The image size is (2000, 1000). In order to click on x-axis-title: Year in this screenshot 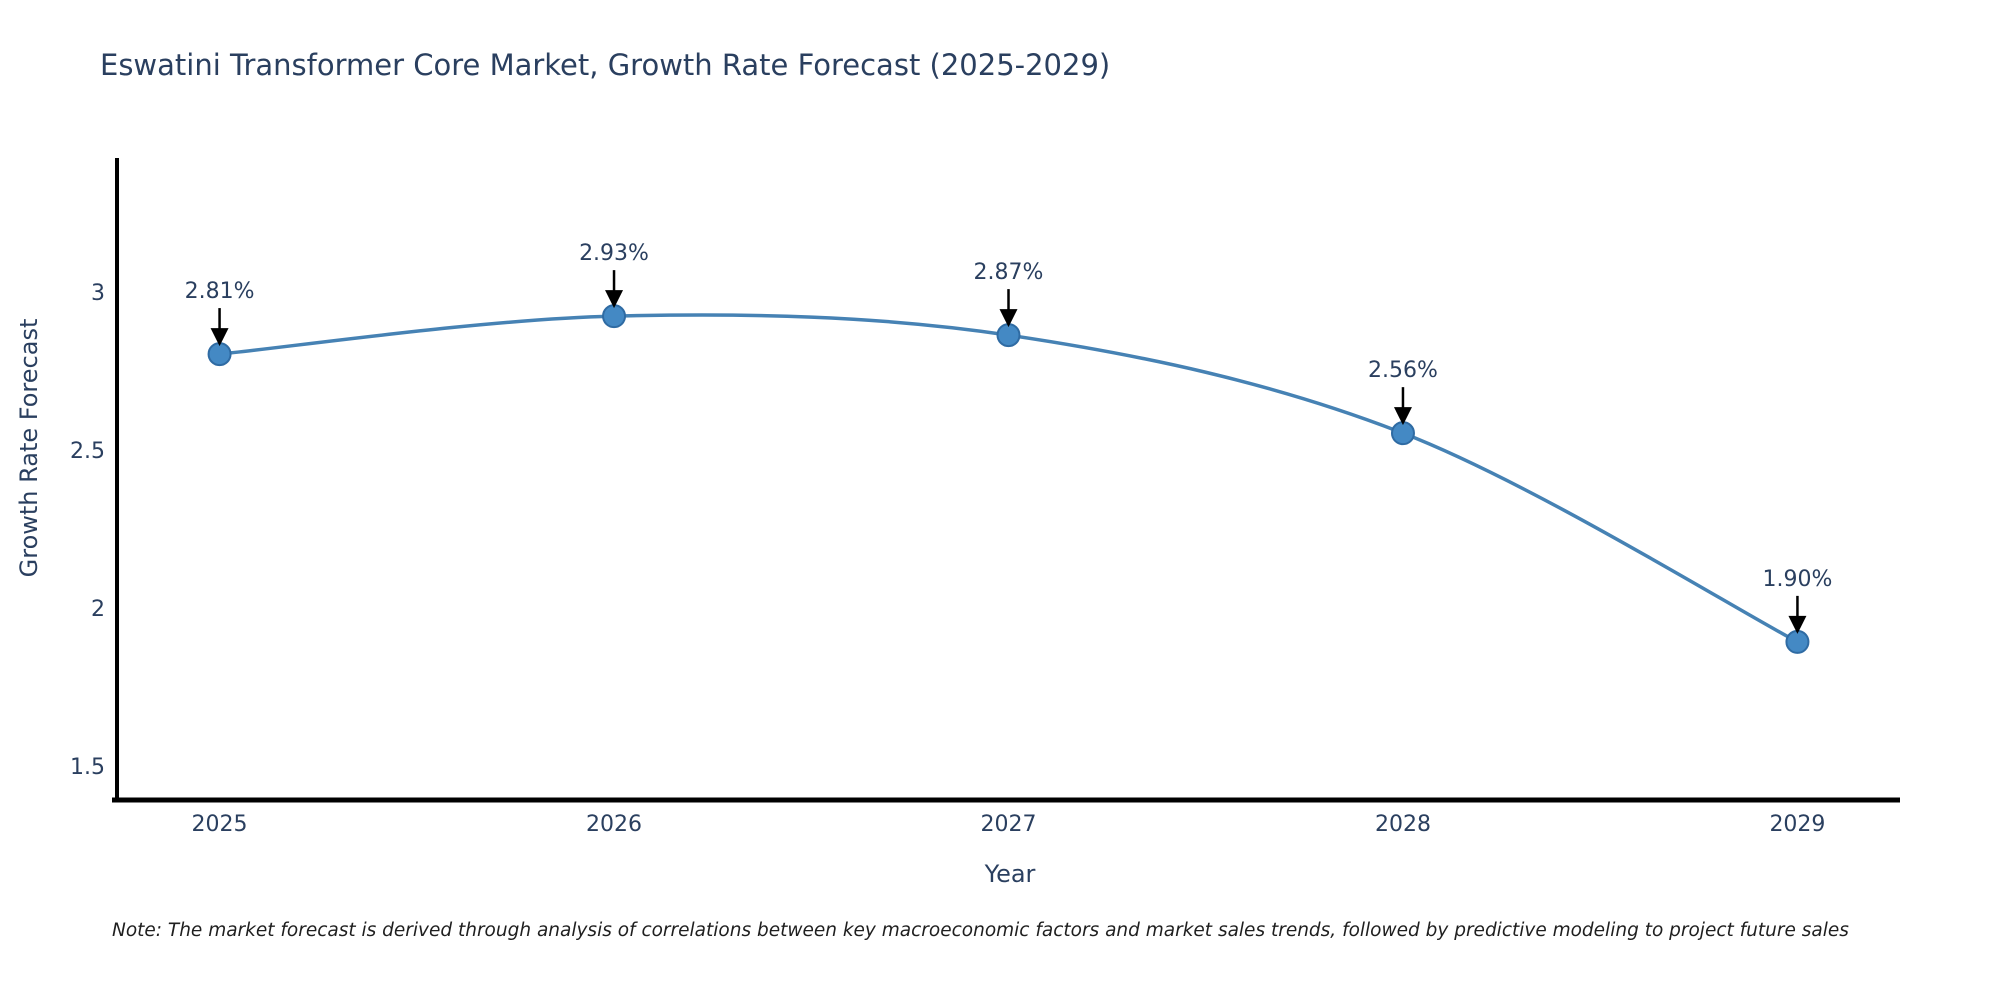, I will do `click(1010, 874)`.